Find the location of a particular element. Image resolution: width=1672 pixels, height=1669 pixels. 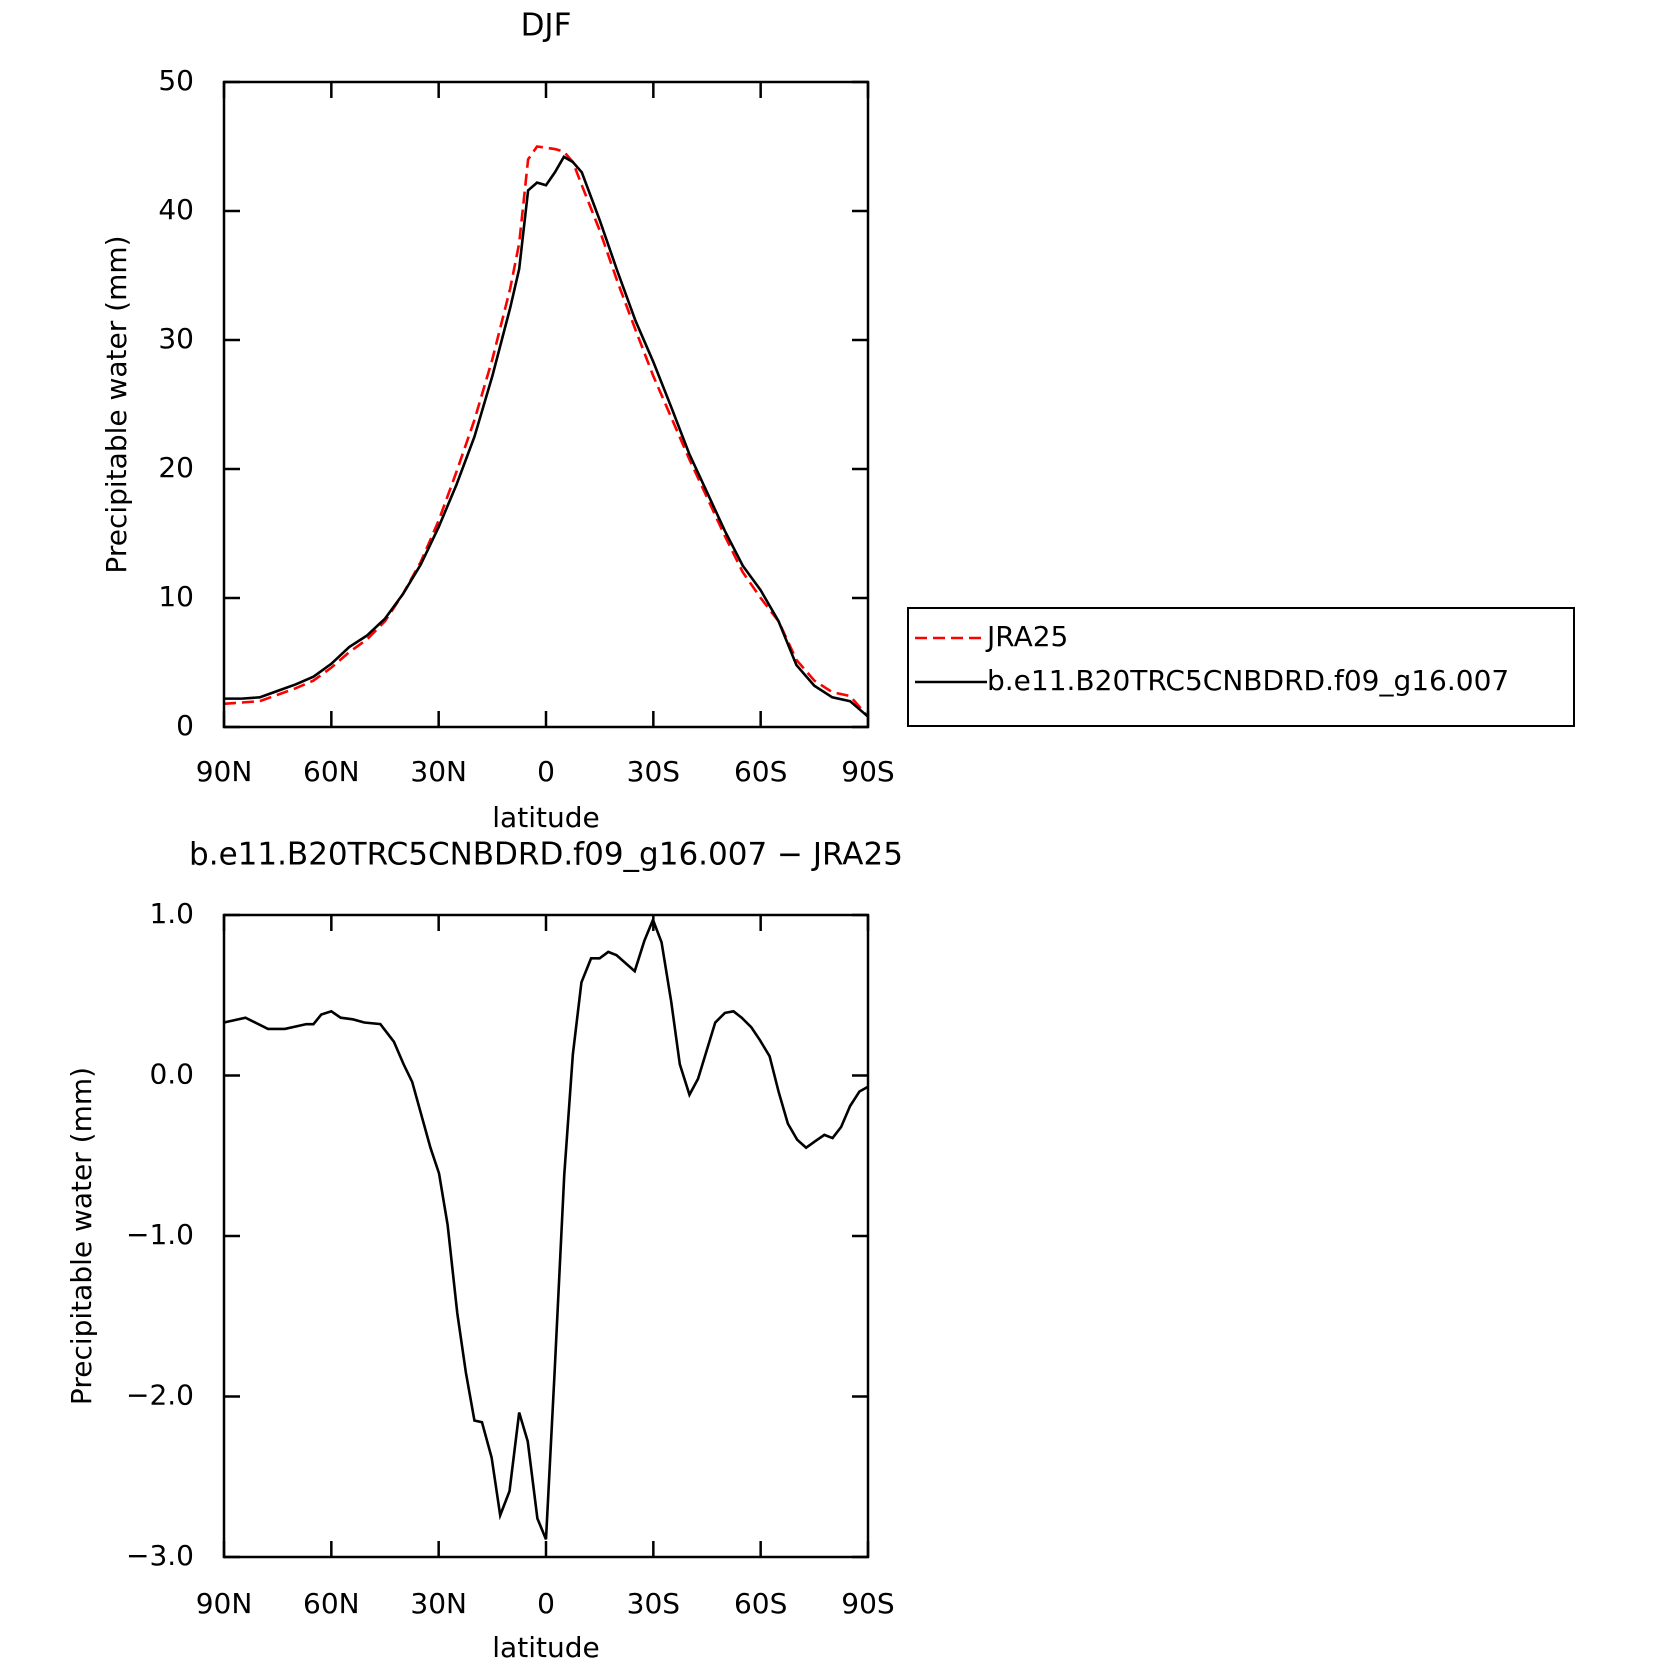

y-tick-label: −1.0 is located at coordinates (160, 1234).